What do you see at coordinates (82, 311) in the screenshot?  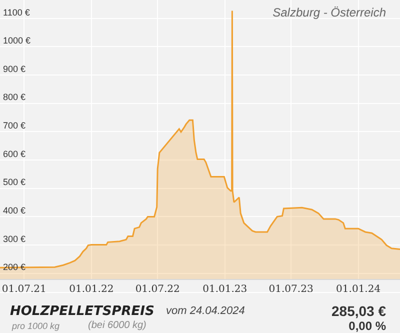 I see `text: HOLZPELLETSPREIS` at bounding box center [82, 311].